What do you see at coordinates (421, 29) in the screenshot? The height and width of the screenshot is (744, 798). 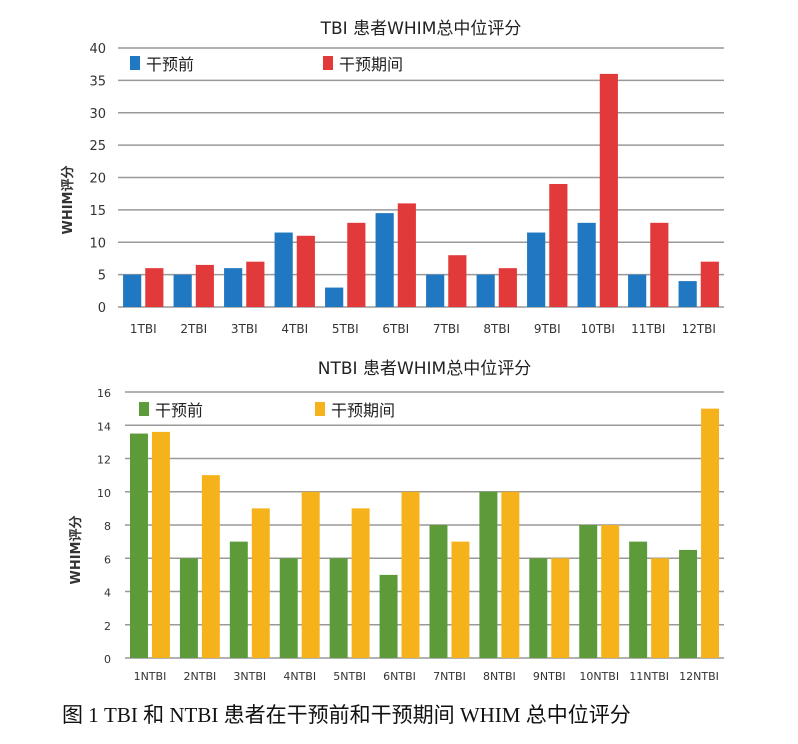 I see `chart-title: TBI 患者WHIM总中位评分` at bounding box center [421, 29].